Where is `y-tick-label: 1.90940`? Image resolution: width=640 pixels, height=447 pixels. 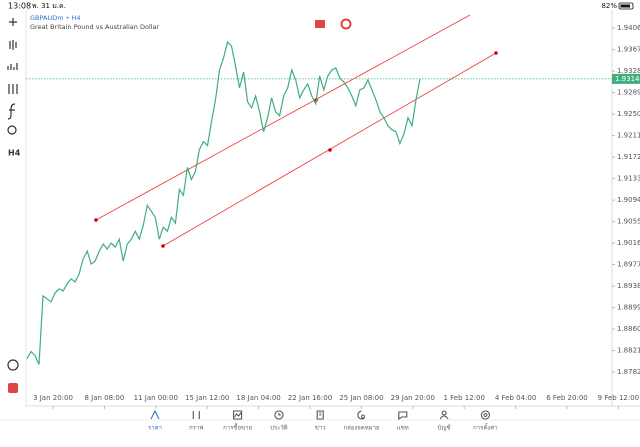
y-tick-label: 1.90940 is located at coordinates (628, 200).